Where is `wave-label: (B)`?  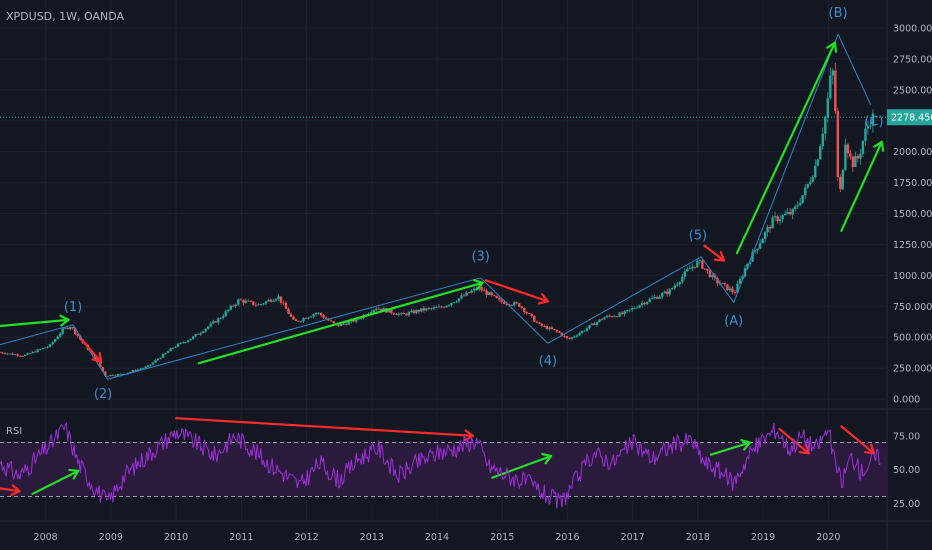
wave-label: (B) is located at coordinates (838, 13).